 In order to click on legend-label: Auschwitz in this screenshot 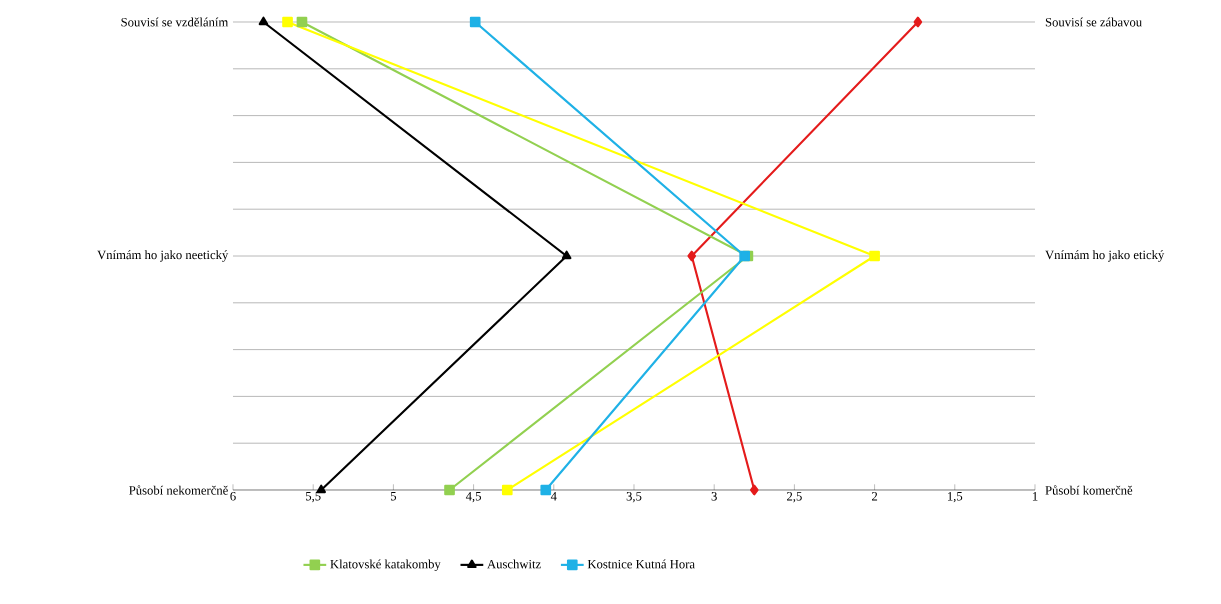, I will do `click(514, 564)`.